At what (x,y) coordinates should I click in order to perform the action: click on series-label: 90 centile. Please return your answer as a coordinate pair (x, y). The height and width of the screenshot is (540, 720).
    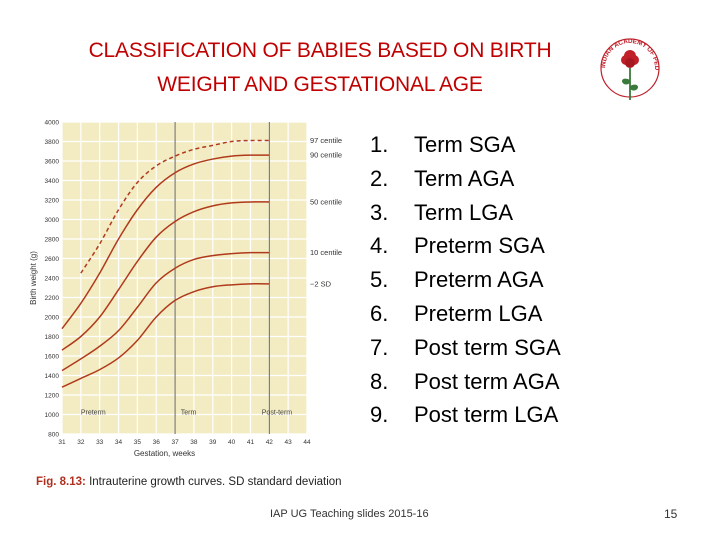
    Looking at the image, I should click on (326, 155).